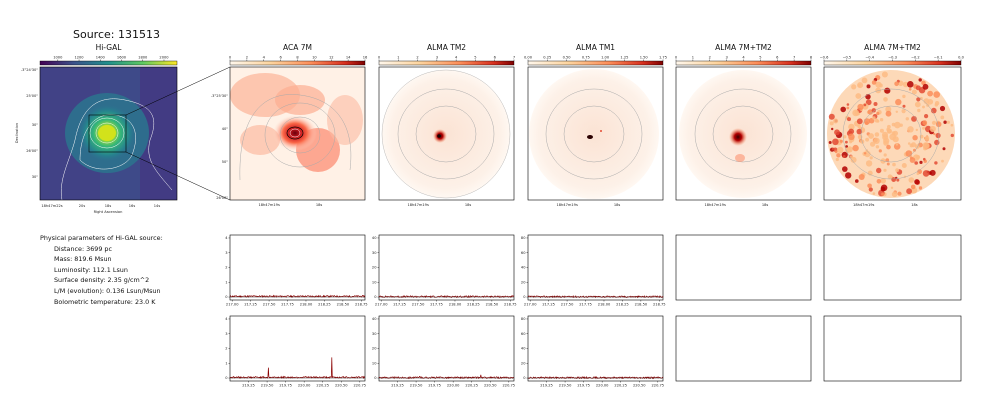 This screenshot has width=1000, height=405. What do you see at coordinates (108, 47) in the screenshot?
I see `panel-title-higal: Hi-GAL` at bounding box center [108, 47].